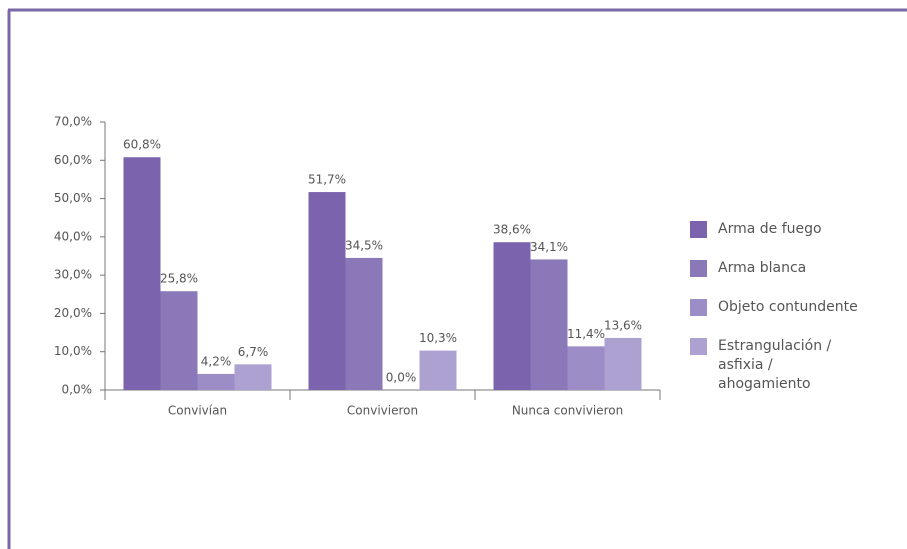  Describe the element at coordinates (788, 307) in the screenshot. I see `legend-label: Objeto contundente` at that location.